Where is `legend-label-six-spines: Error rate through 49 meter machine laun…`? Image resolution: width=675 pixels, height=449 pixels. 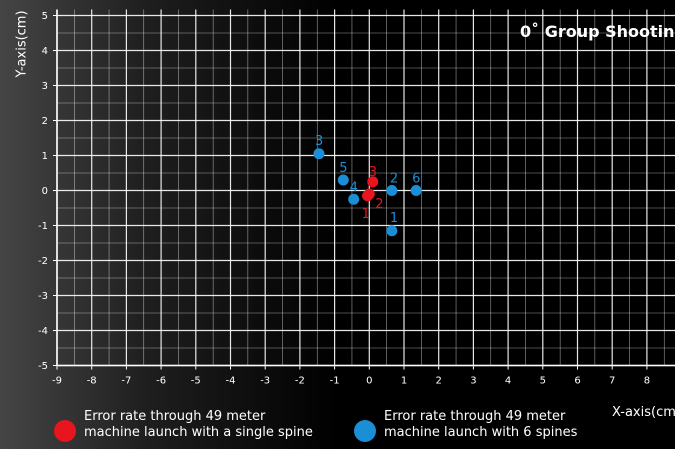
legend-label-six-spines: Error rate through 49 meter machine laun… is located at coordinates (481, 424).